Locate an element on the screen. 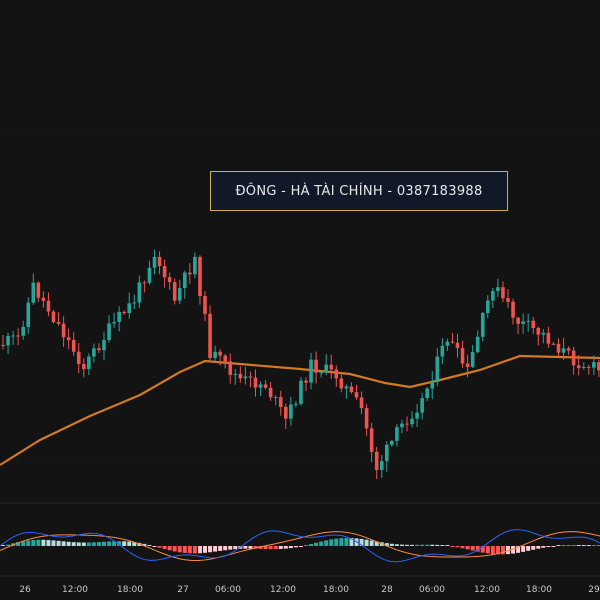 The height and width of the screenshot is (600, 600). signal-line is located at coordinates (300, 546).